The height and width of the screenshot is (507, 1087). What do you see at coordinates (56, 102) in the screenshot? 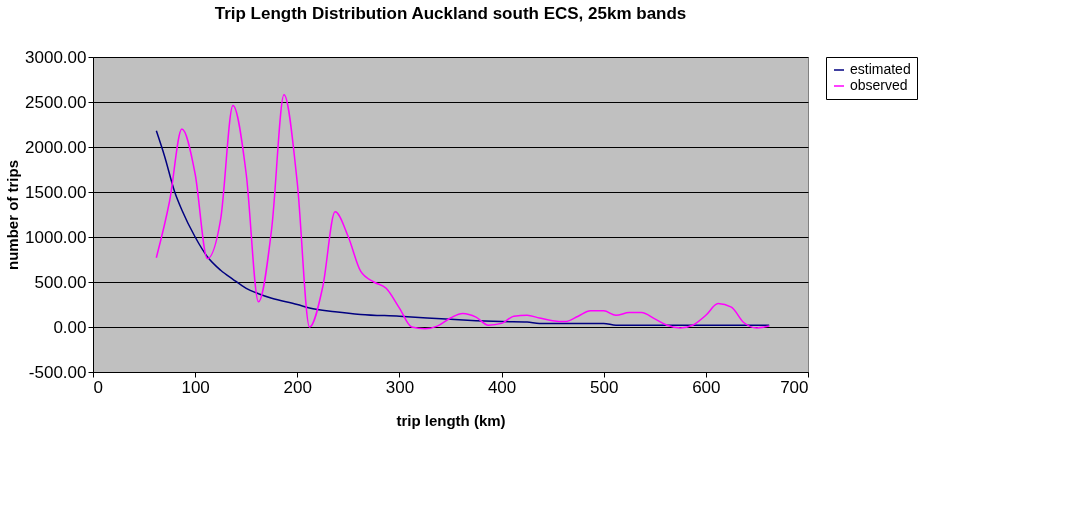
I see `y-tick-label: 2500.00` at bounding box center [56, 102].